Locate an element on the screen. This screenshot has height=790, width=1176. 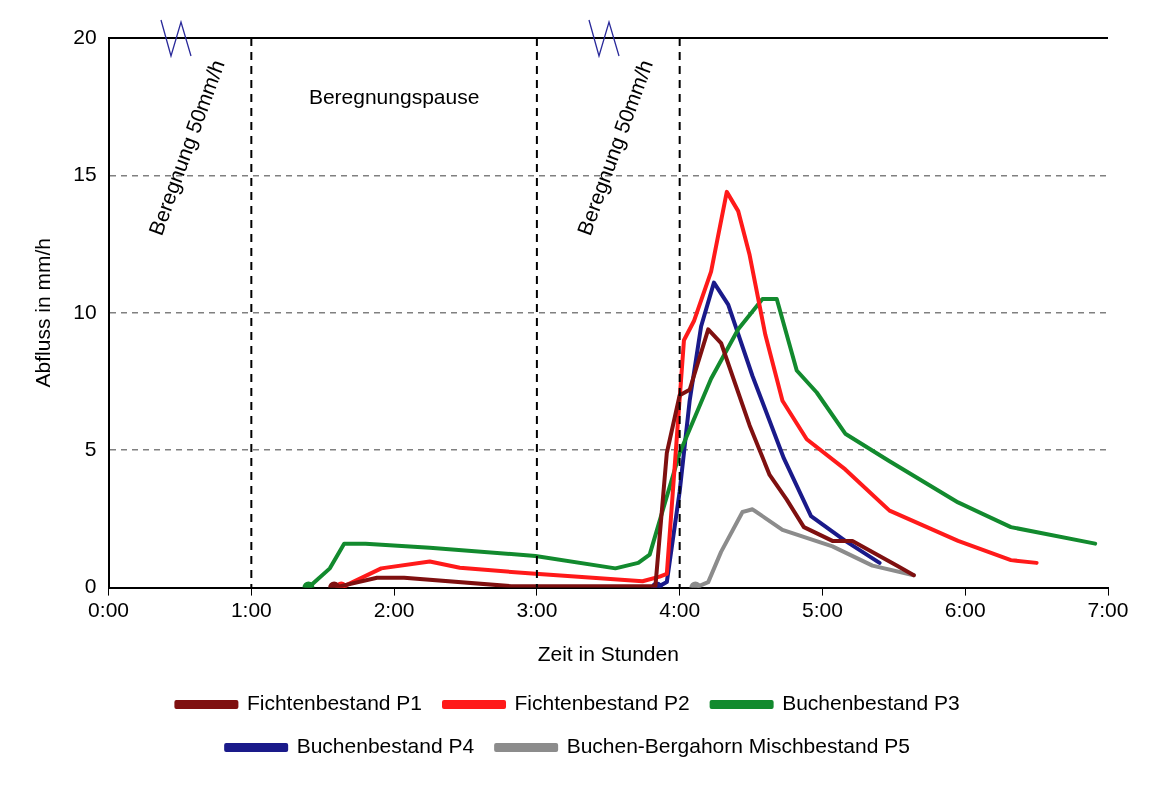
y-tick-label: 20 is located at coordinates (85, 36).